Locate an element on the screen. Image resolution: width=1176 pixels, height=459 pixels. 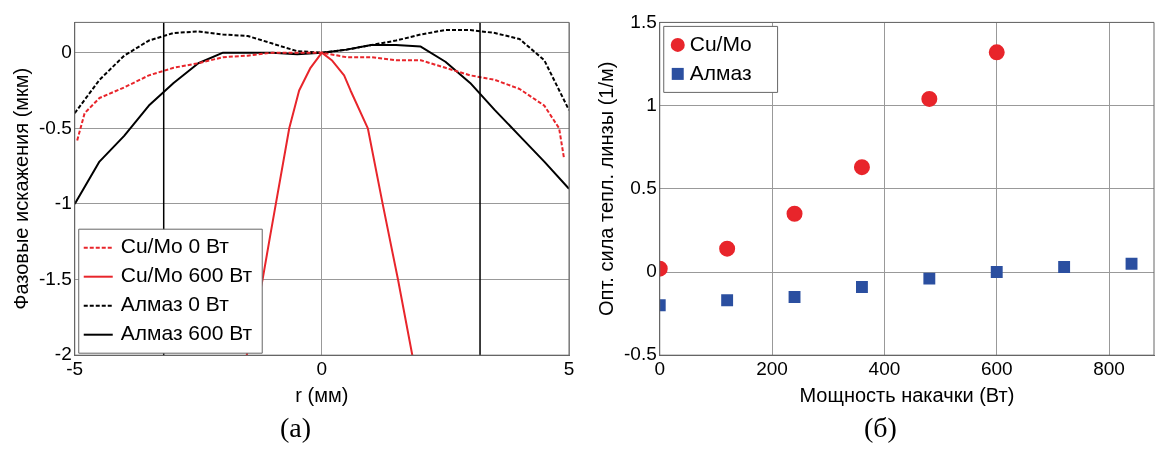
y-tick-label: 1 is located at coordinates (651, 104).